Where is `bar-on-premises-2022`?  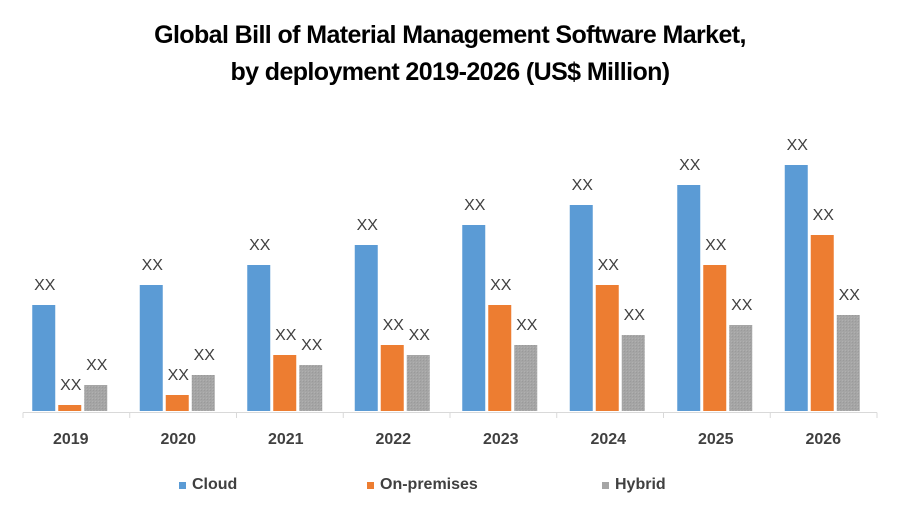 bar-on-premises-2022 is located at coordinates (392, 378).